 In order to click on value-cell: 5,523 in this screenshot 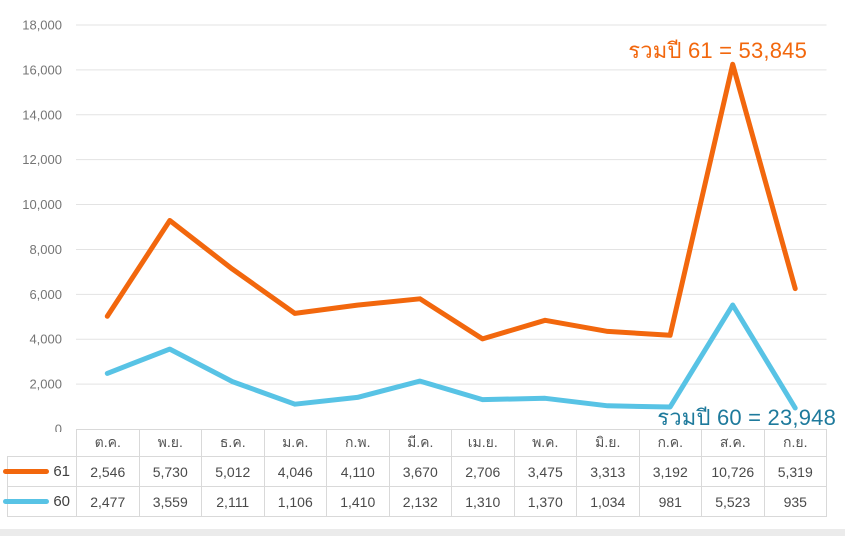, I will do `click(733, 501)`.